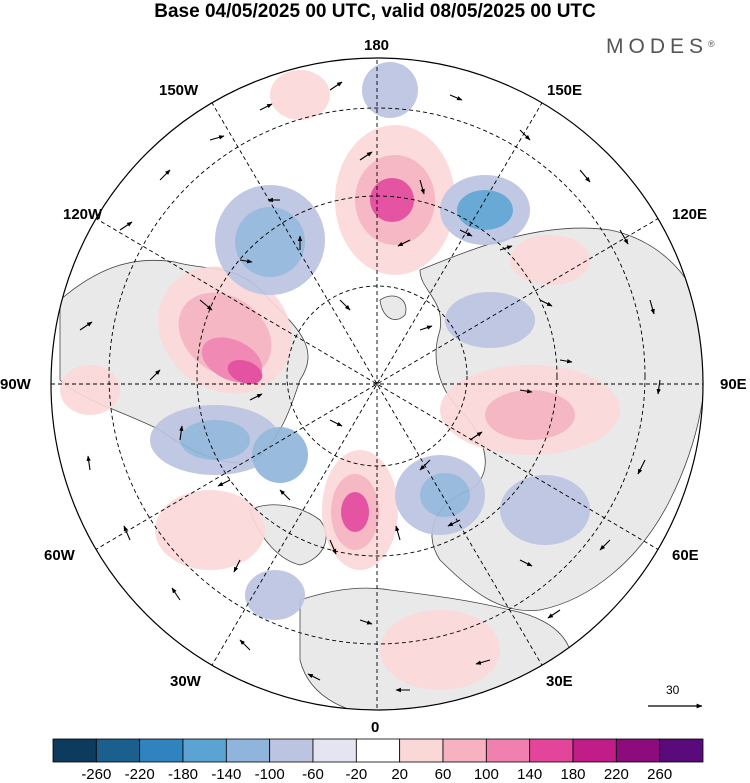  Describe the element at coordinates (59, 555) in the screenshot. I see `lon-label-60w: 60W` at that location.